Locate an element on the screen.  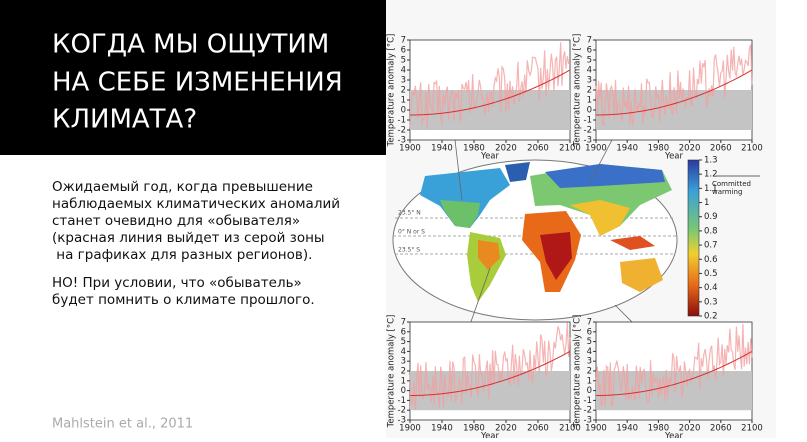
lat-label: 23.5° S is located at coordinates (409, 250).